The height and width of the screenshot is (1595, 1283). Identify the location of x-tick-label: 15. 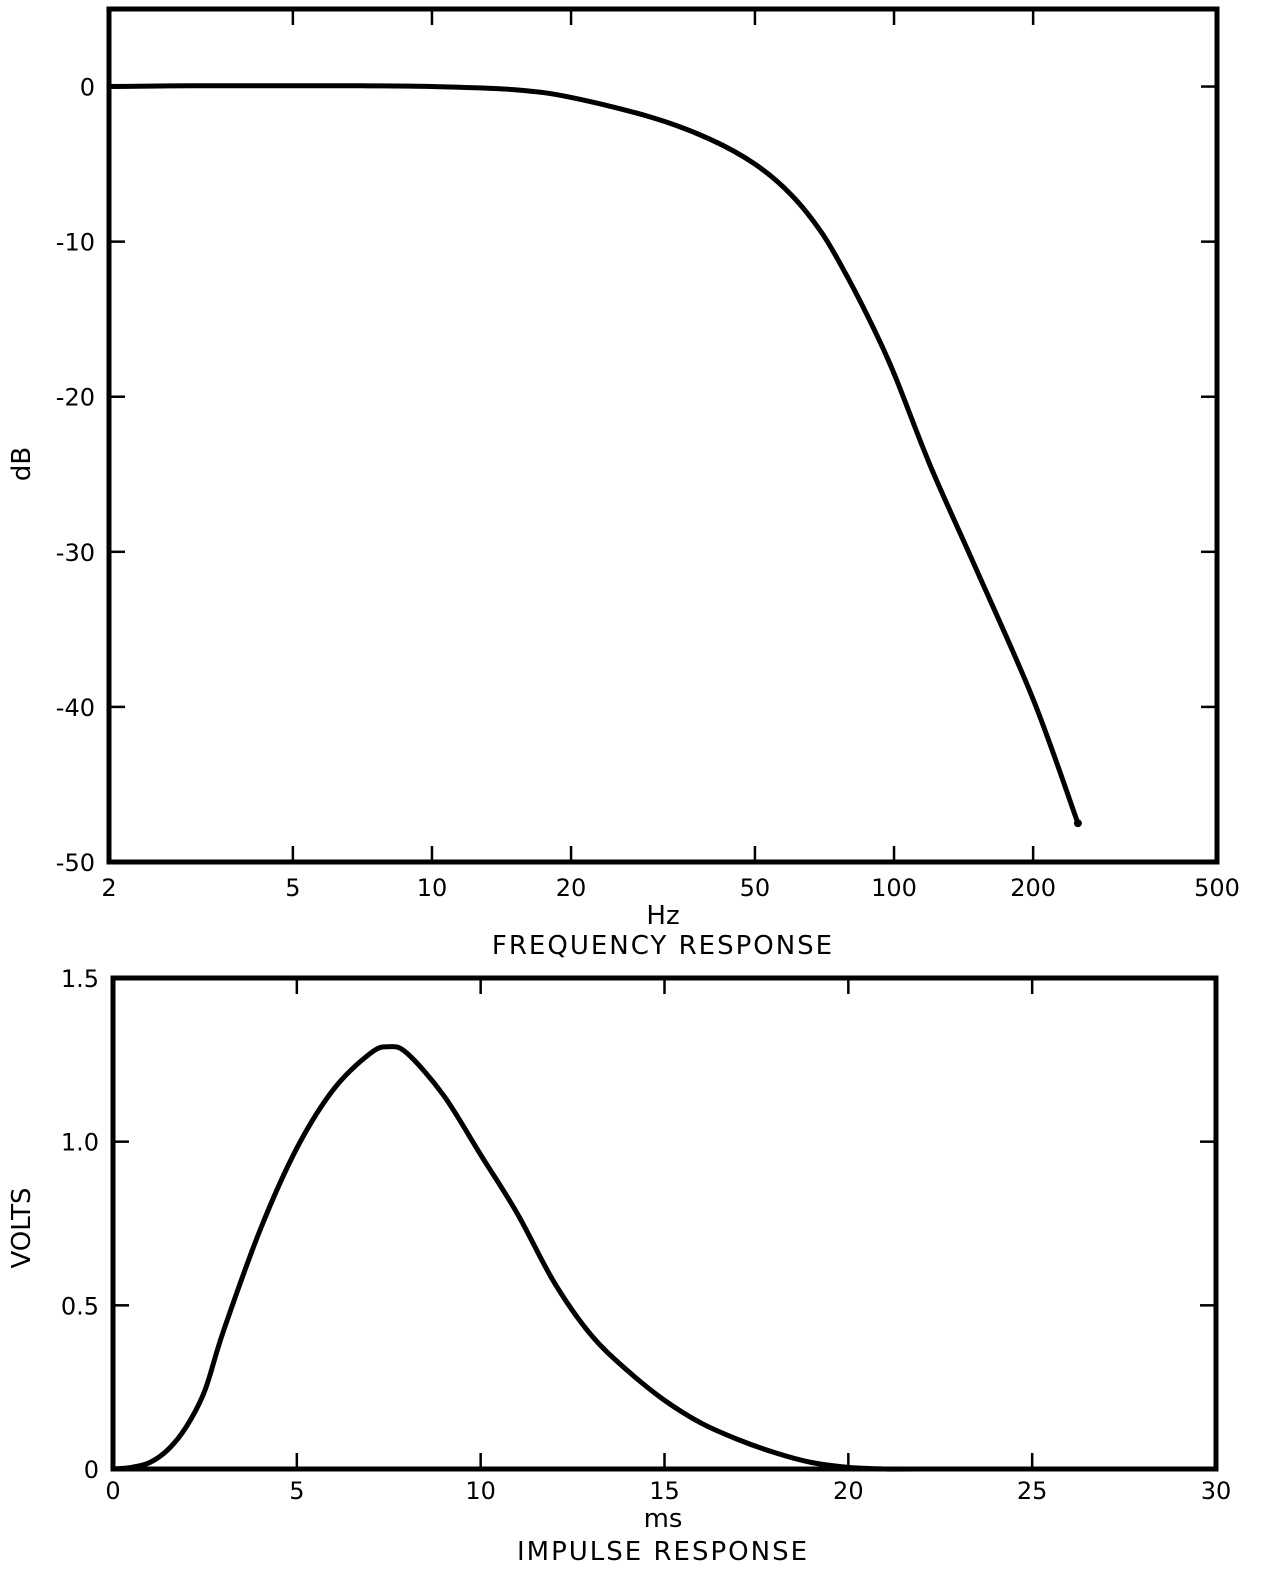
(664, 1491).